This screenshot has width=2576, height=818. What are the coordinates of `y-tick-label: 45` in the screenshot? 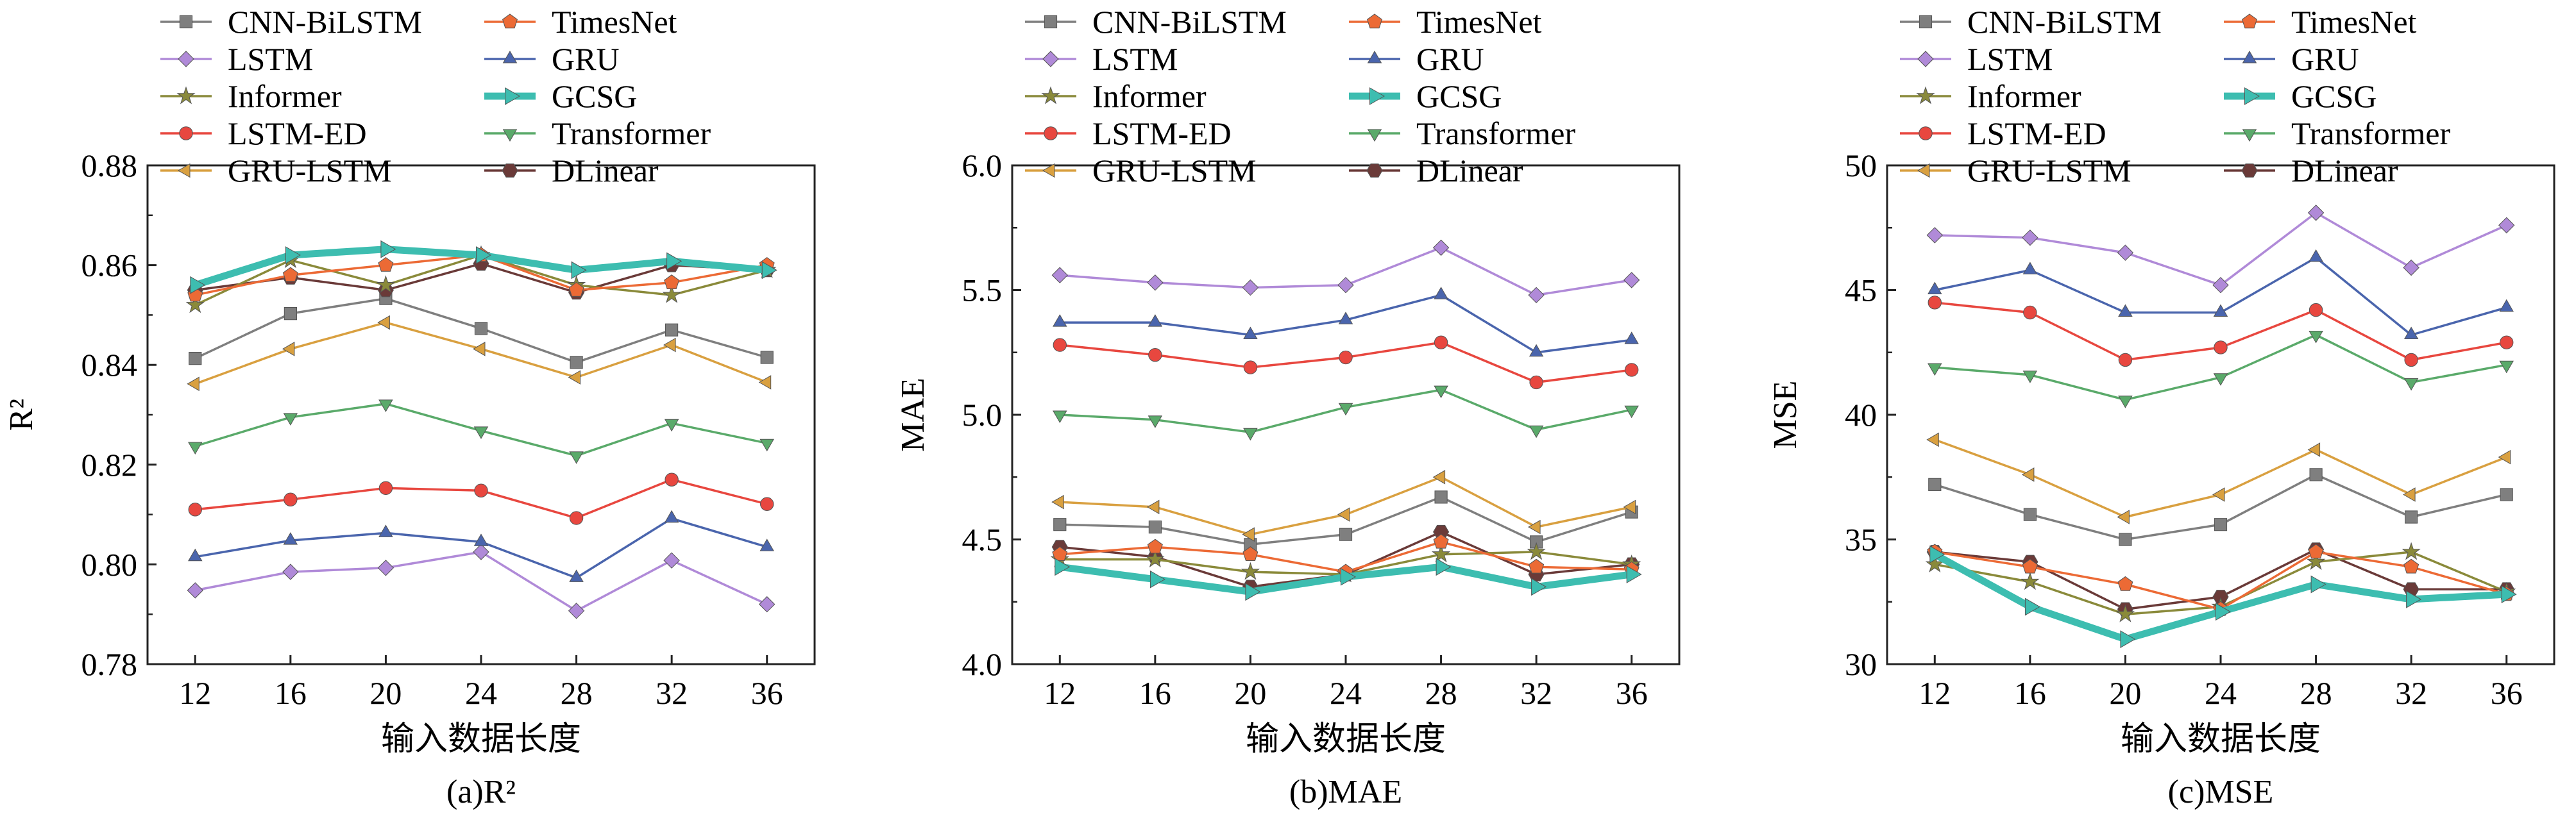 It's located at (1861, 290).